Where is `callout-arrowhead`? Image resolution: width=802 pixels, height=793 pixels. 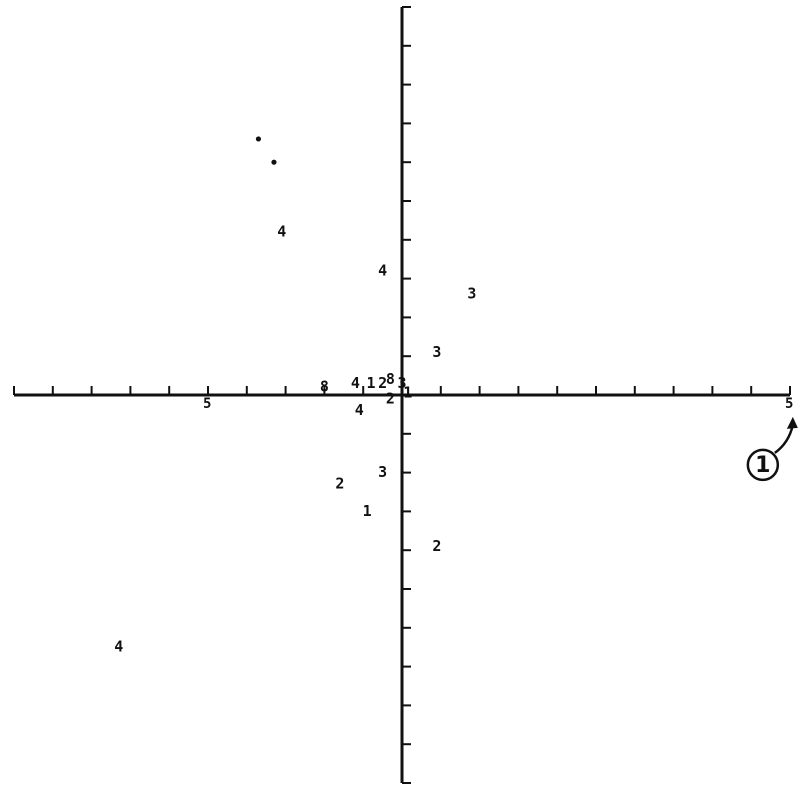
callout-arrowhead is located at coordinates (792, 422).